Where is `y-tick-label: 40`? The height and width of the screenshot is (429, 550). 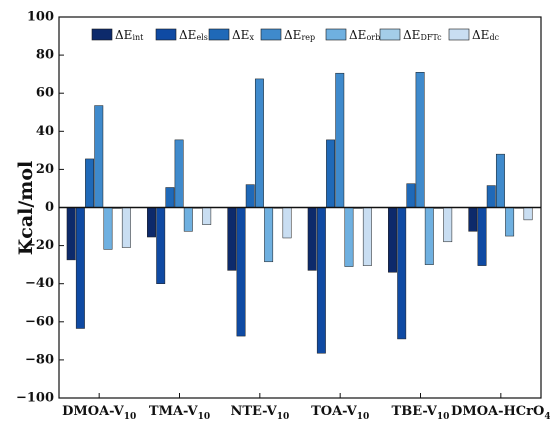 y-tick-label: 40 is located at coordinates (45, 131).